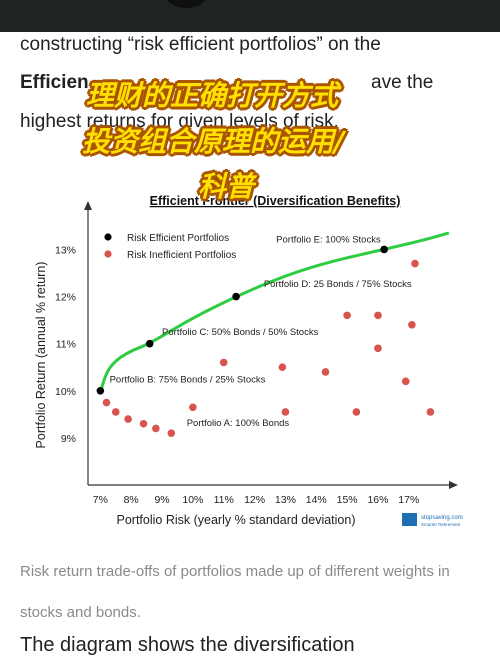 The height and width of the screenshot is (658, 500). Describe the element at coordinates (65, 298) in the screenshot. I see `y-tick-label: 12%` at that location.